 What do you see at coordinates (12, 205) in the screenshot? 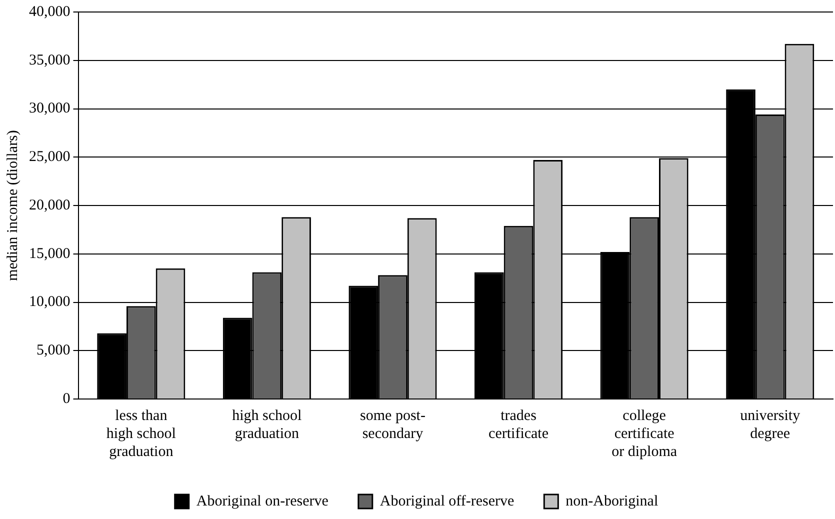
I see `y-axis-title: median income (diollars)` at bounding box center [12, 205].